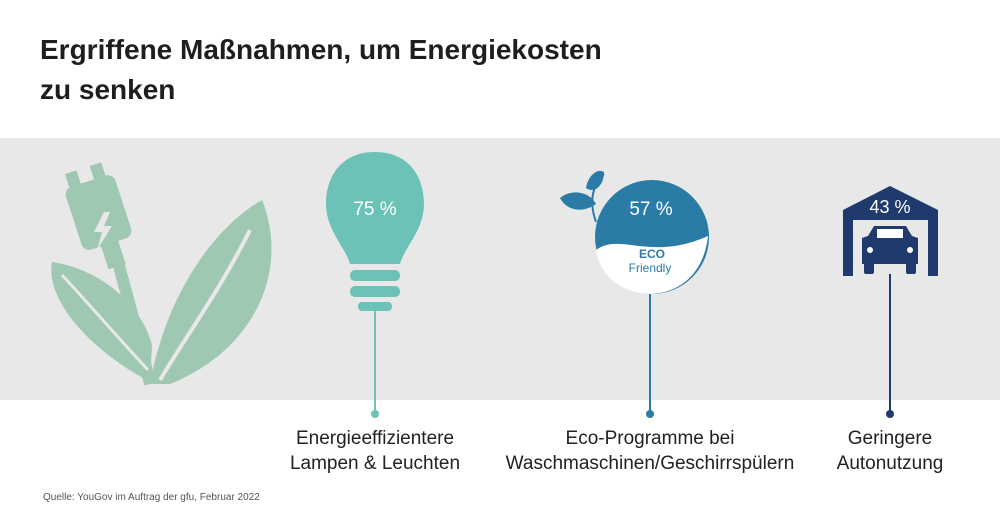  Describe the element at coordinates (375, 414) in the screenshot. I see `bulb-connector-dot` at that location.